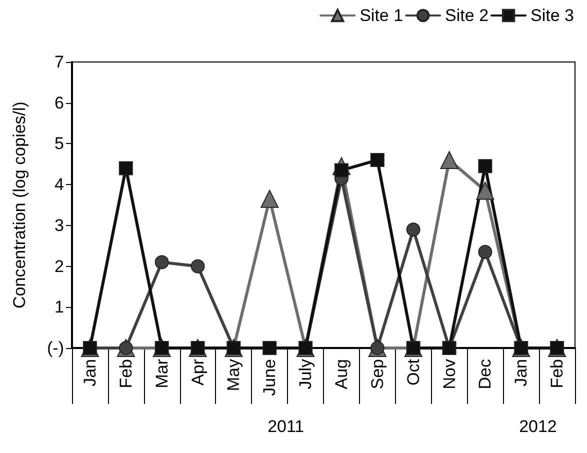 Image resolution: width=587 pixels, height=453 pixels. I want to click on legend-label: Site 2, so click(467, 15).